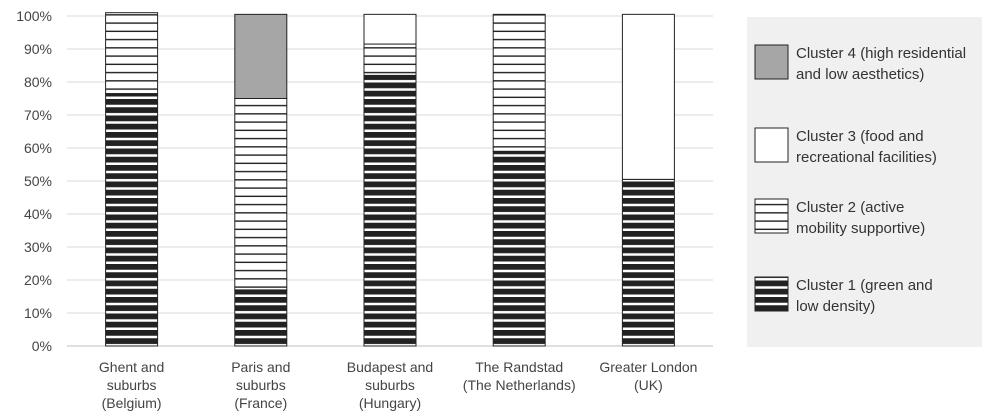 This screenshot has width=982, height=419. Describe the element at coordinates (881, 53) in the screenshot. I see `legend-label: Cluster 4 (high residential` at that location.